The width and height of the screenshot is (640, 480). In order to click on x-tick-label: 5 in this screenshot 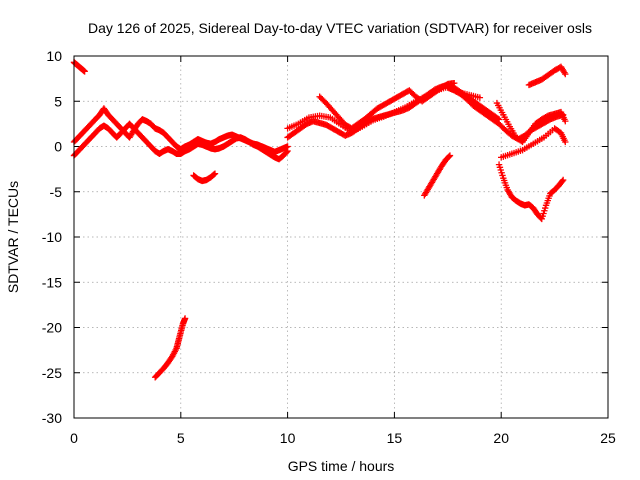, I will do `click(181, 438)`.